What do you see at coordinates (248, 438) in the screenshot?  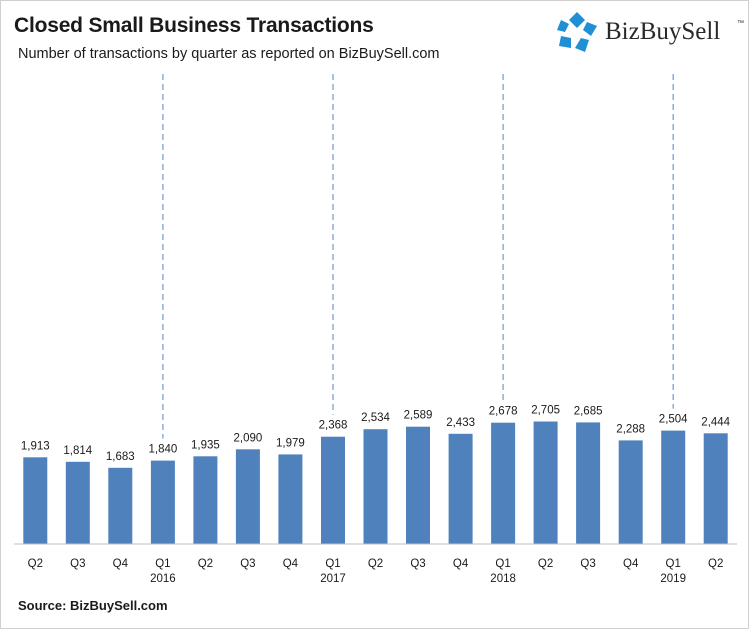 I see `data-label: 2,090` at bounding box center [248, 438].